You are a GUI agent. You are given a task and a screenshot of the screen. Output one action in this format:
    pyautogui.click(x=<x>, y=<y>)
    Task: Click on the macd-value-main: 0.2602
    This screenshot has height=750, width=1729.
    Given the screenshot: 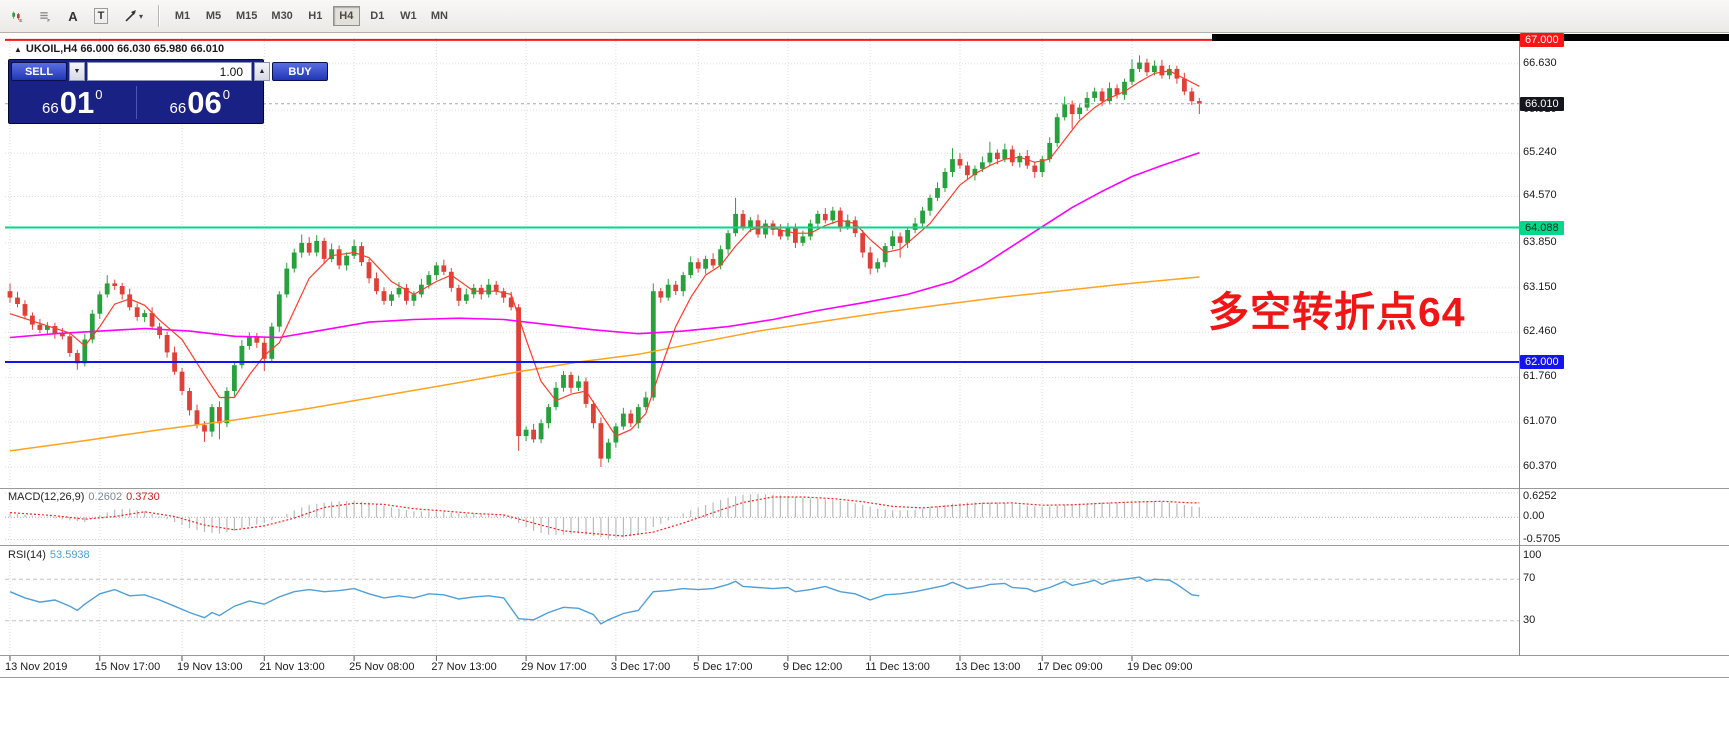 What is the action you would take?
    pyautogui.click(x=105, y=497)
    